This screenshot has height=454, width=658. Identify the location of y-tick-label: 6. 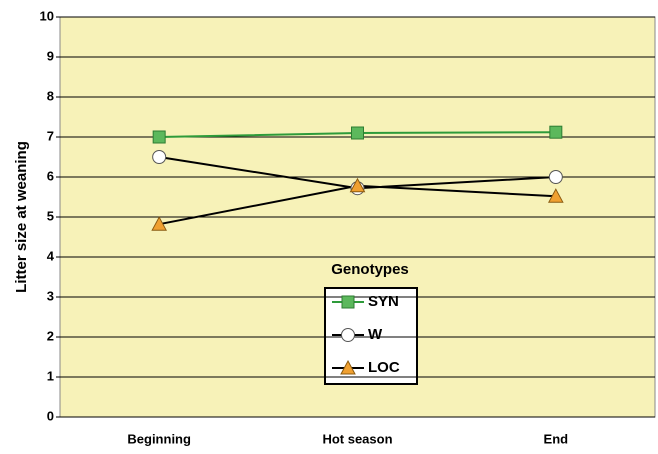
(50, 175).